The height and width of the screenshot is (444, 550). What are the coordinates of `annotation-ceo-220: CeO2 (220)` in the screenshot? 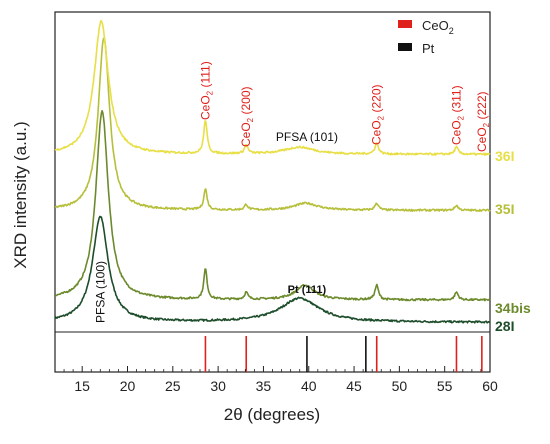 It's located at (378, 115).